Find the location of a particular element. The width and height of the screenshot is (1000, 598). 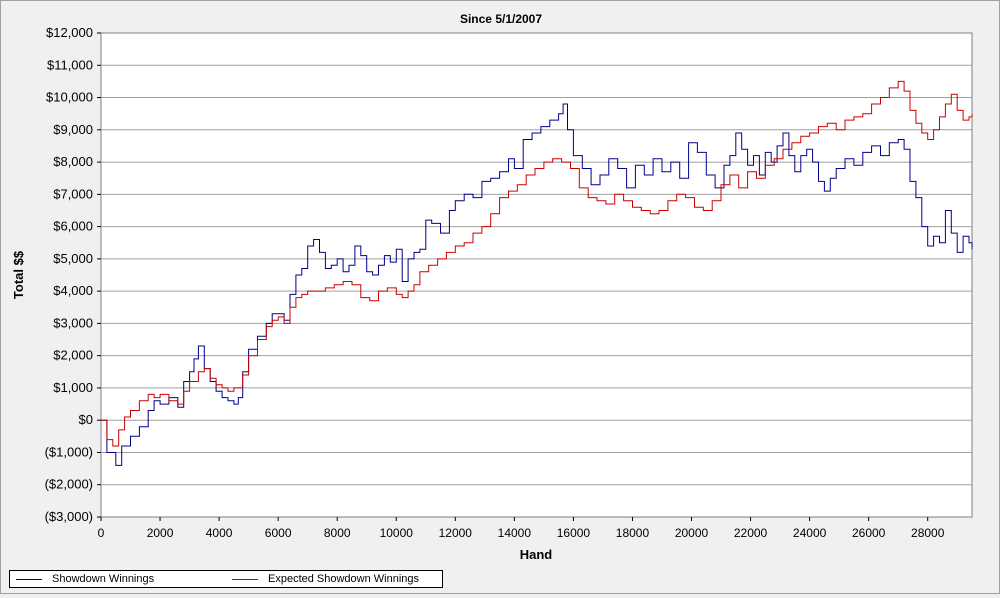

legend-item-showdown: Showdown Winnings is located at coordinates (85, 579).